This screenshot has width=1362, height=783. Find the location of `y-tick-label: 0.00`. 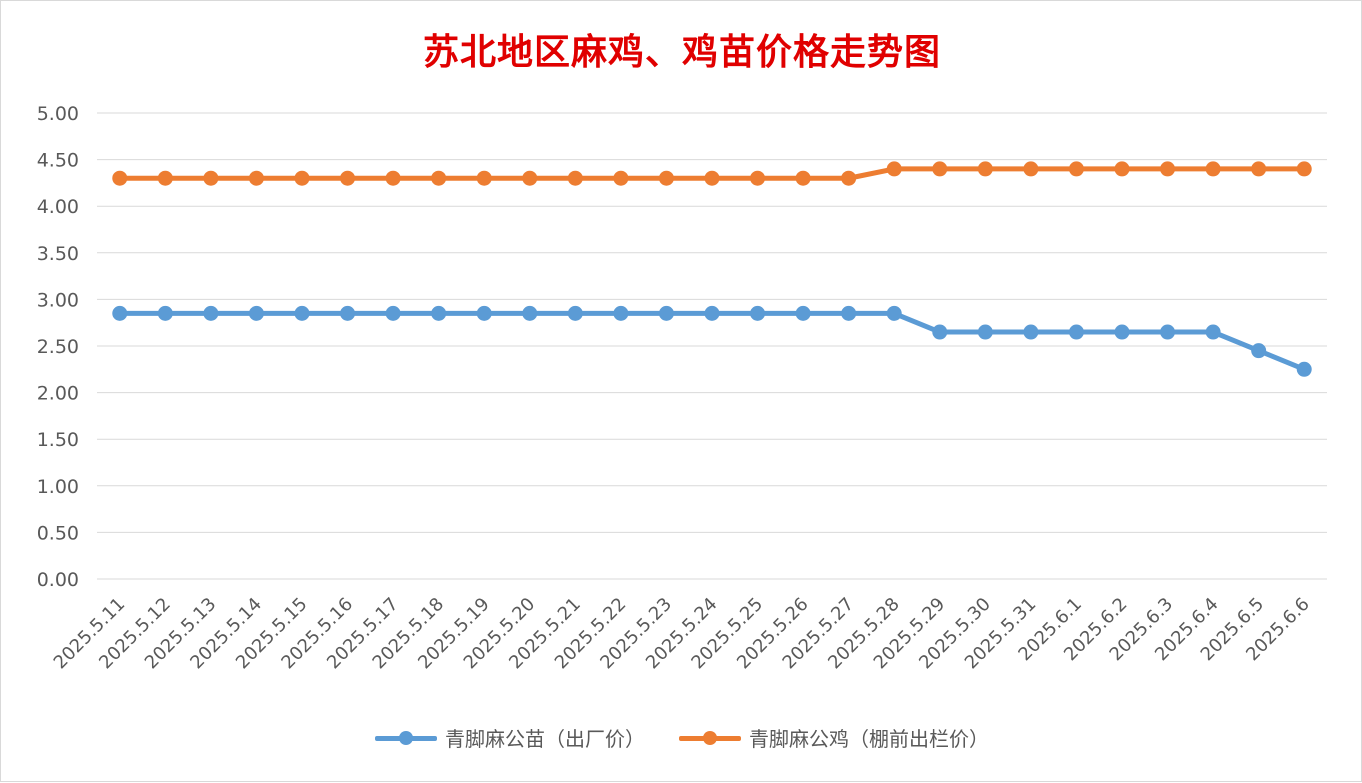

y-tick-label: 0.00 is located at coordinates (58, 580).